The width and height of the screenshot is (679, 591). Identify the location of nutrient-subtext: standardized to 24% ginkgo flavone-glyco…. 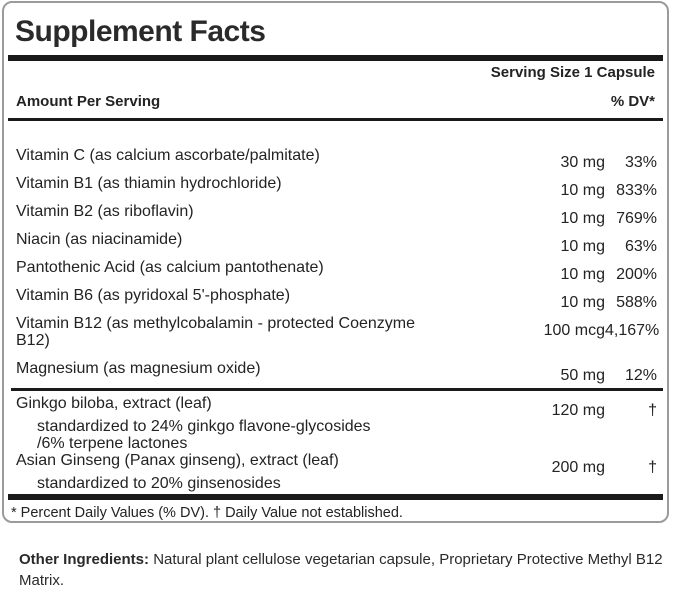
(204, 426).